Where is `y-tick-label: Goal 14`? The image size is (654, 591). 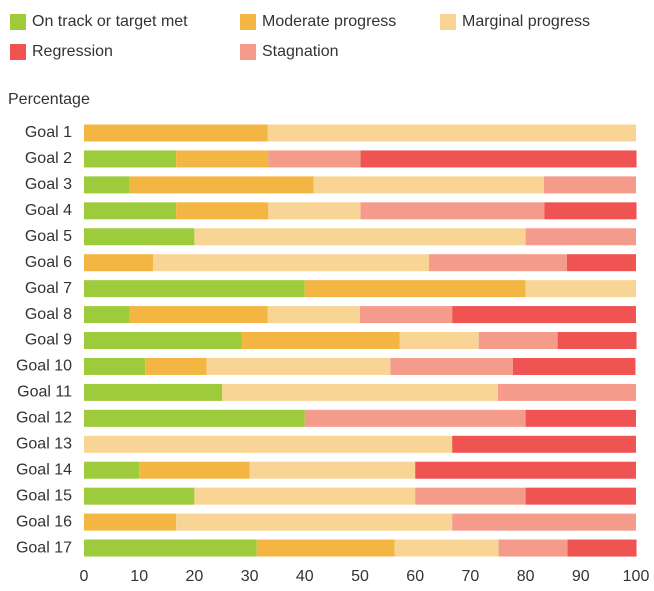
y-tick-label: Goal 14 is located at coordinates (44, 469).